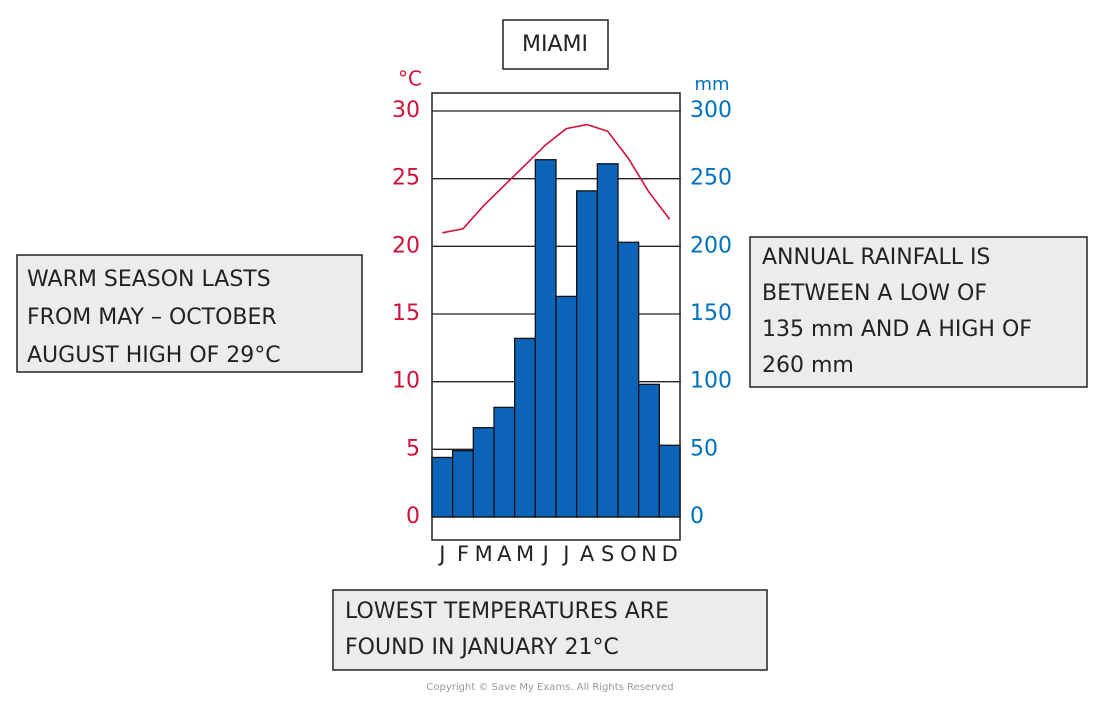 This screenshot has width=1100, height=703. Describe the element at coordinates (152, 317) in the screenshot. I see `annotation-text: FROM MAY – OCTOBER` at that location.